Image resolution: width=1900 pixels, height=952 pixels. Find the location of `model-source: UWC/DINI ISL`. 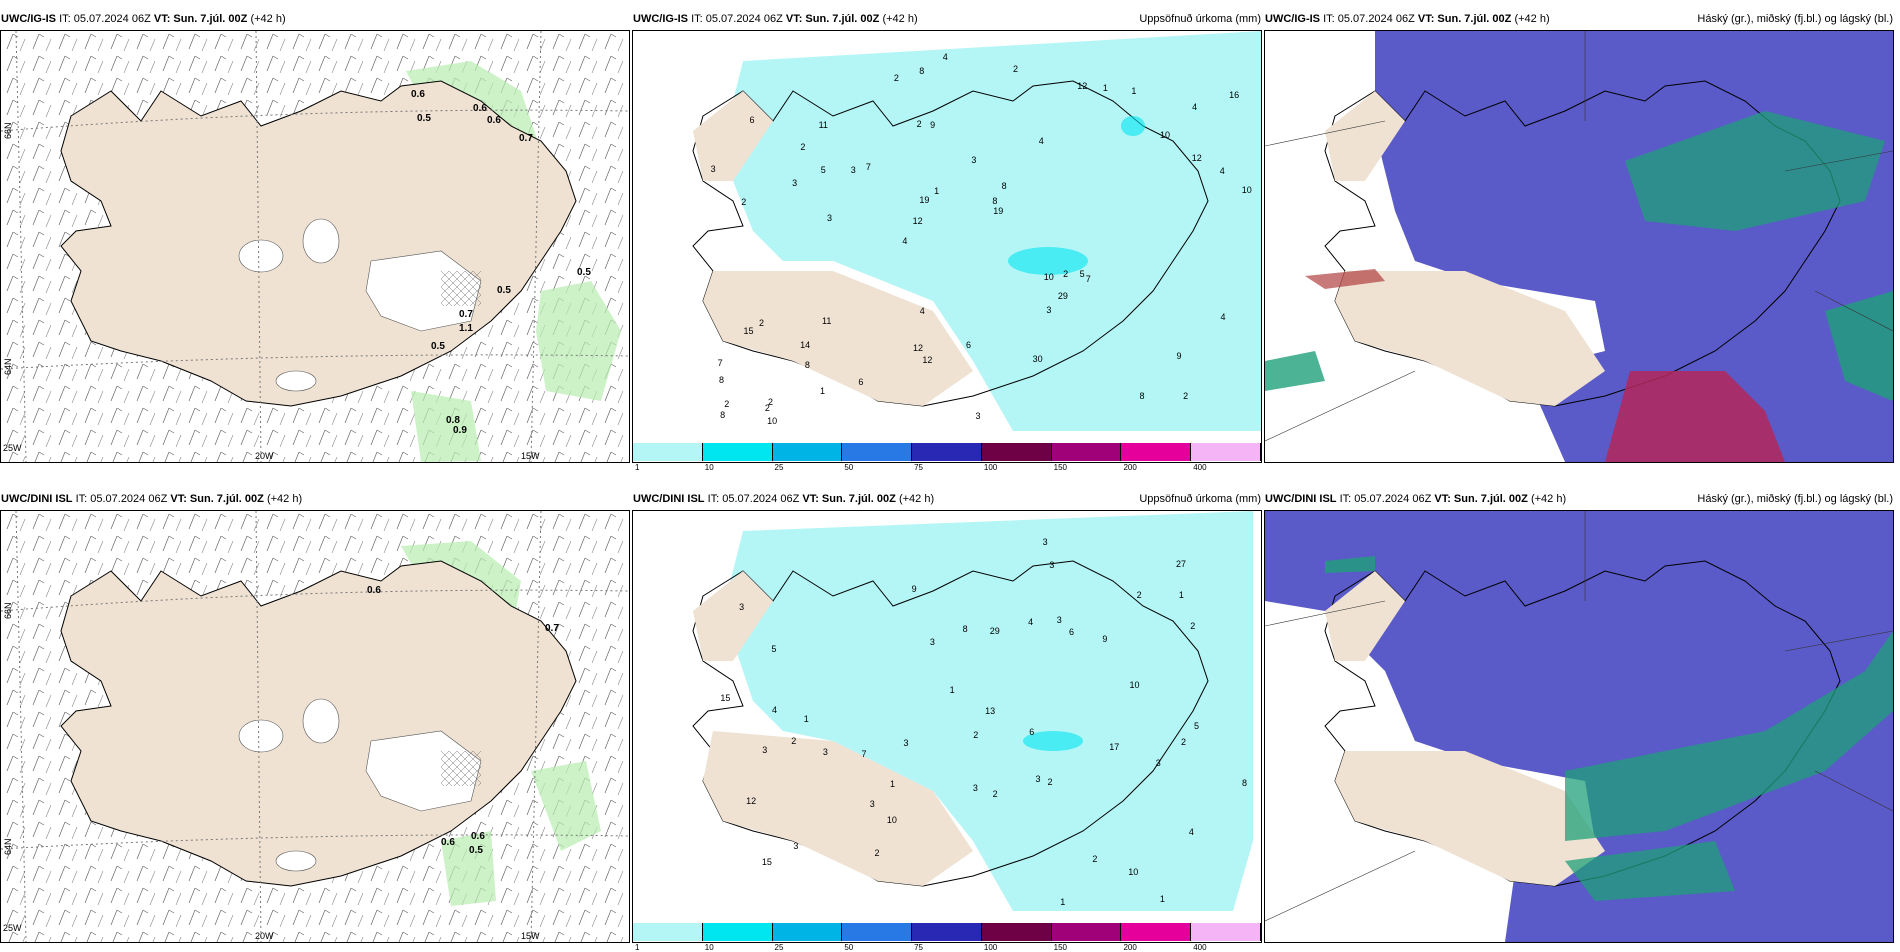

model-source: UWC/DINI ISL is located at coordinates (1301, 499).